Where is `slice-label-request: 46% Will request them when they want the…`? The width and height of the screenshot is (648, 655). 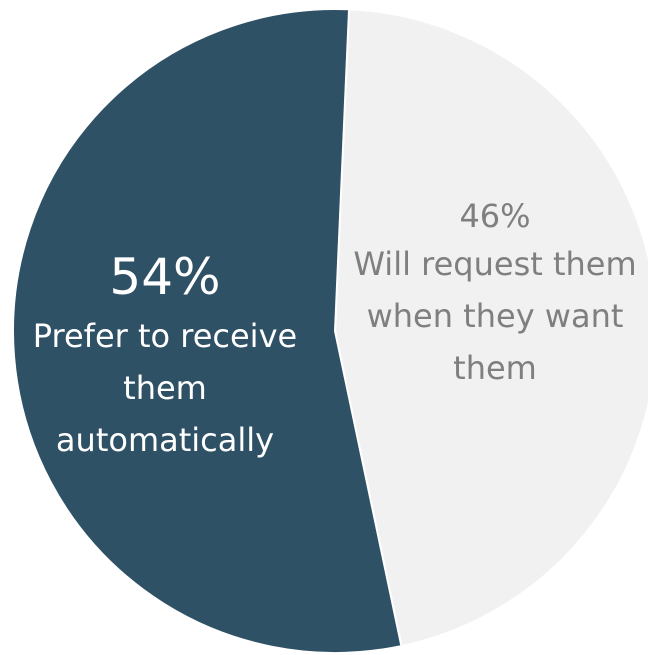
slice-label-request: 46% Will request them when they want the… is located at coordinates (492, 294).